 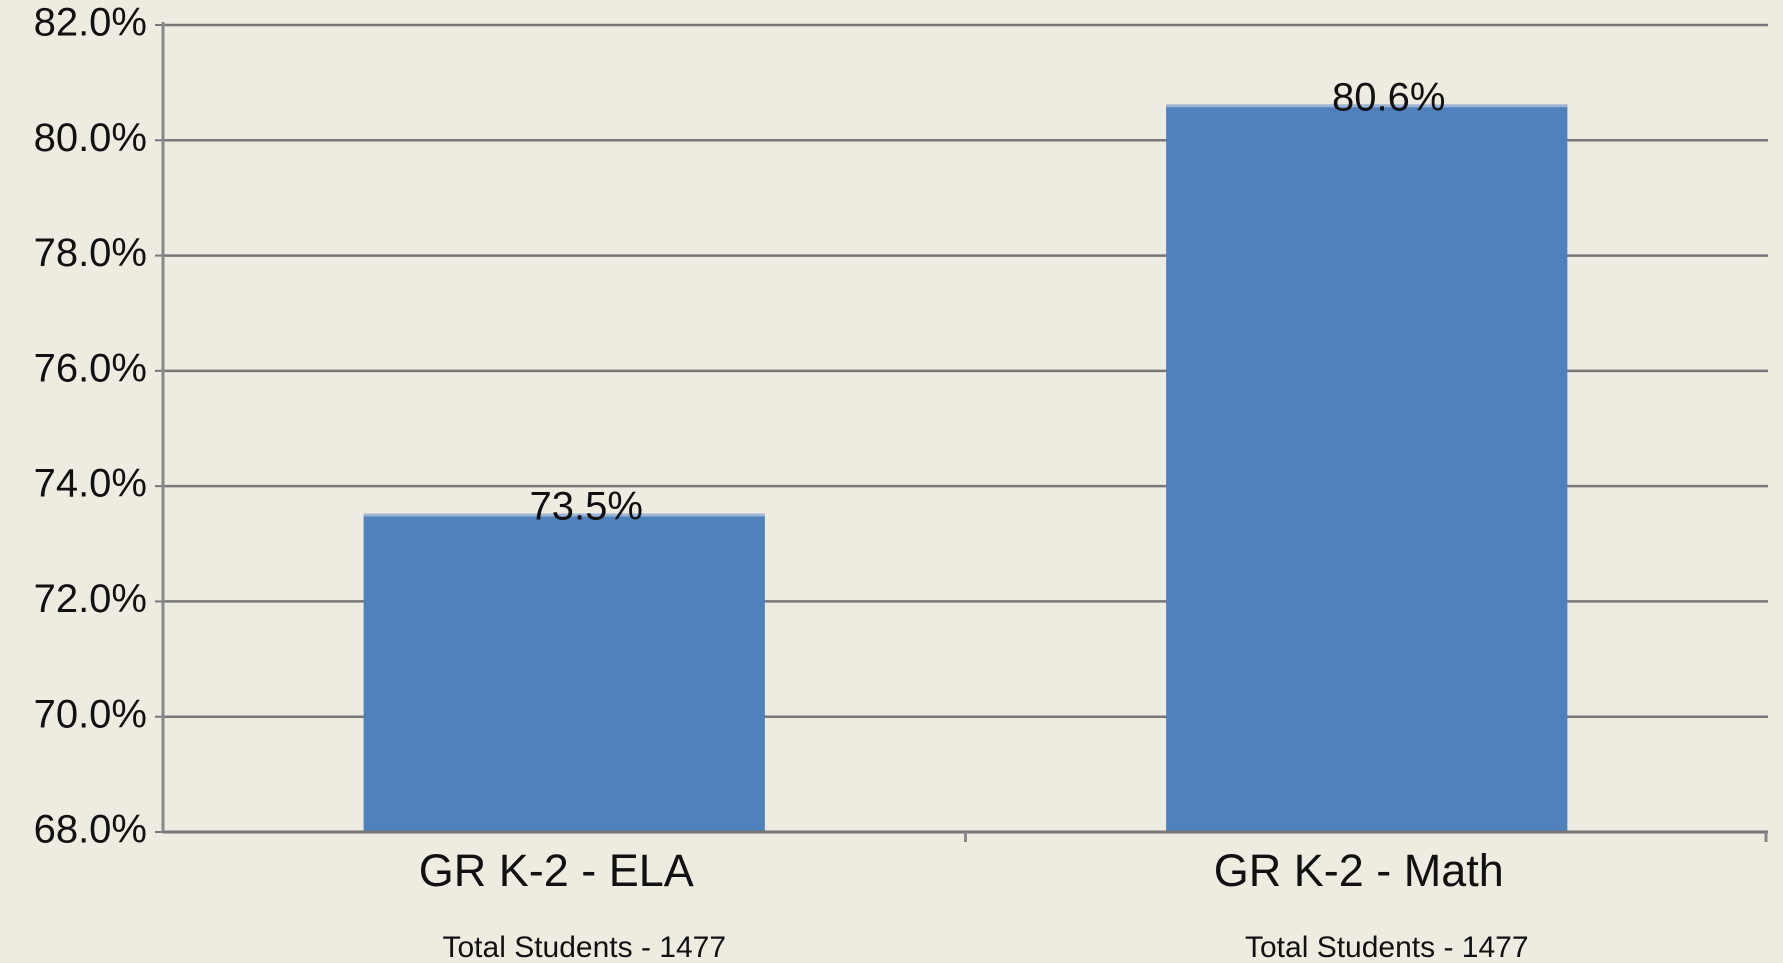 I want to click on bar, so click(x=564, y=673).